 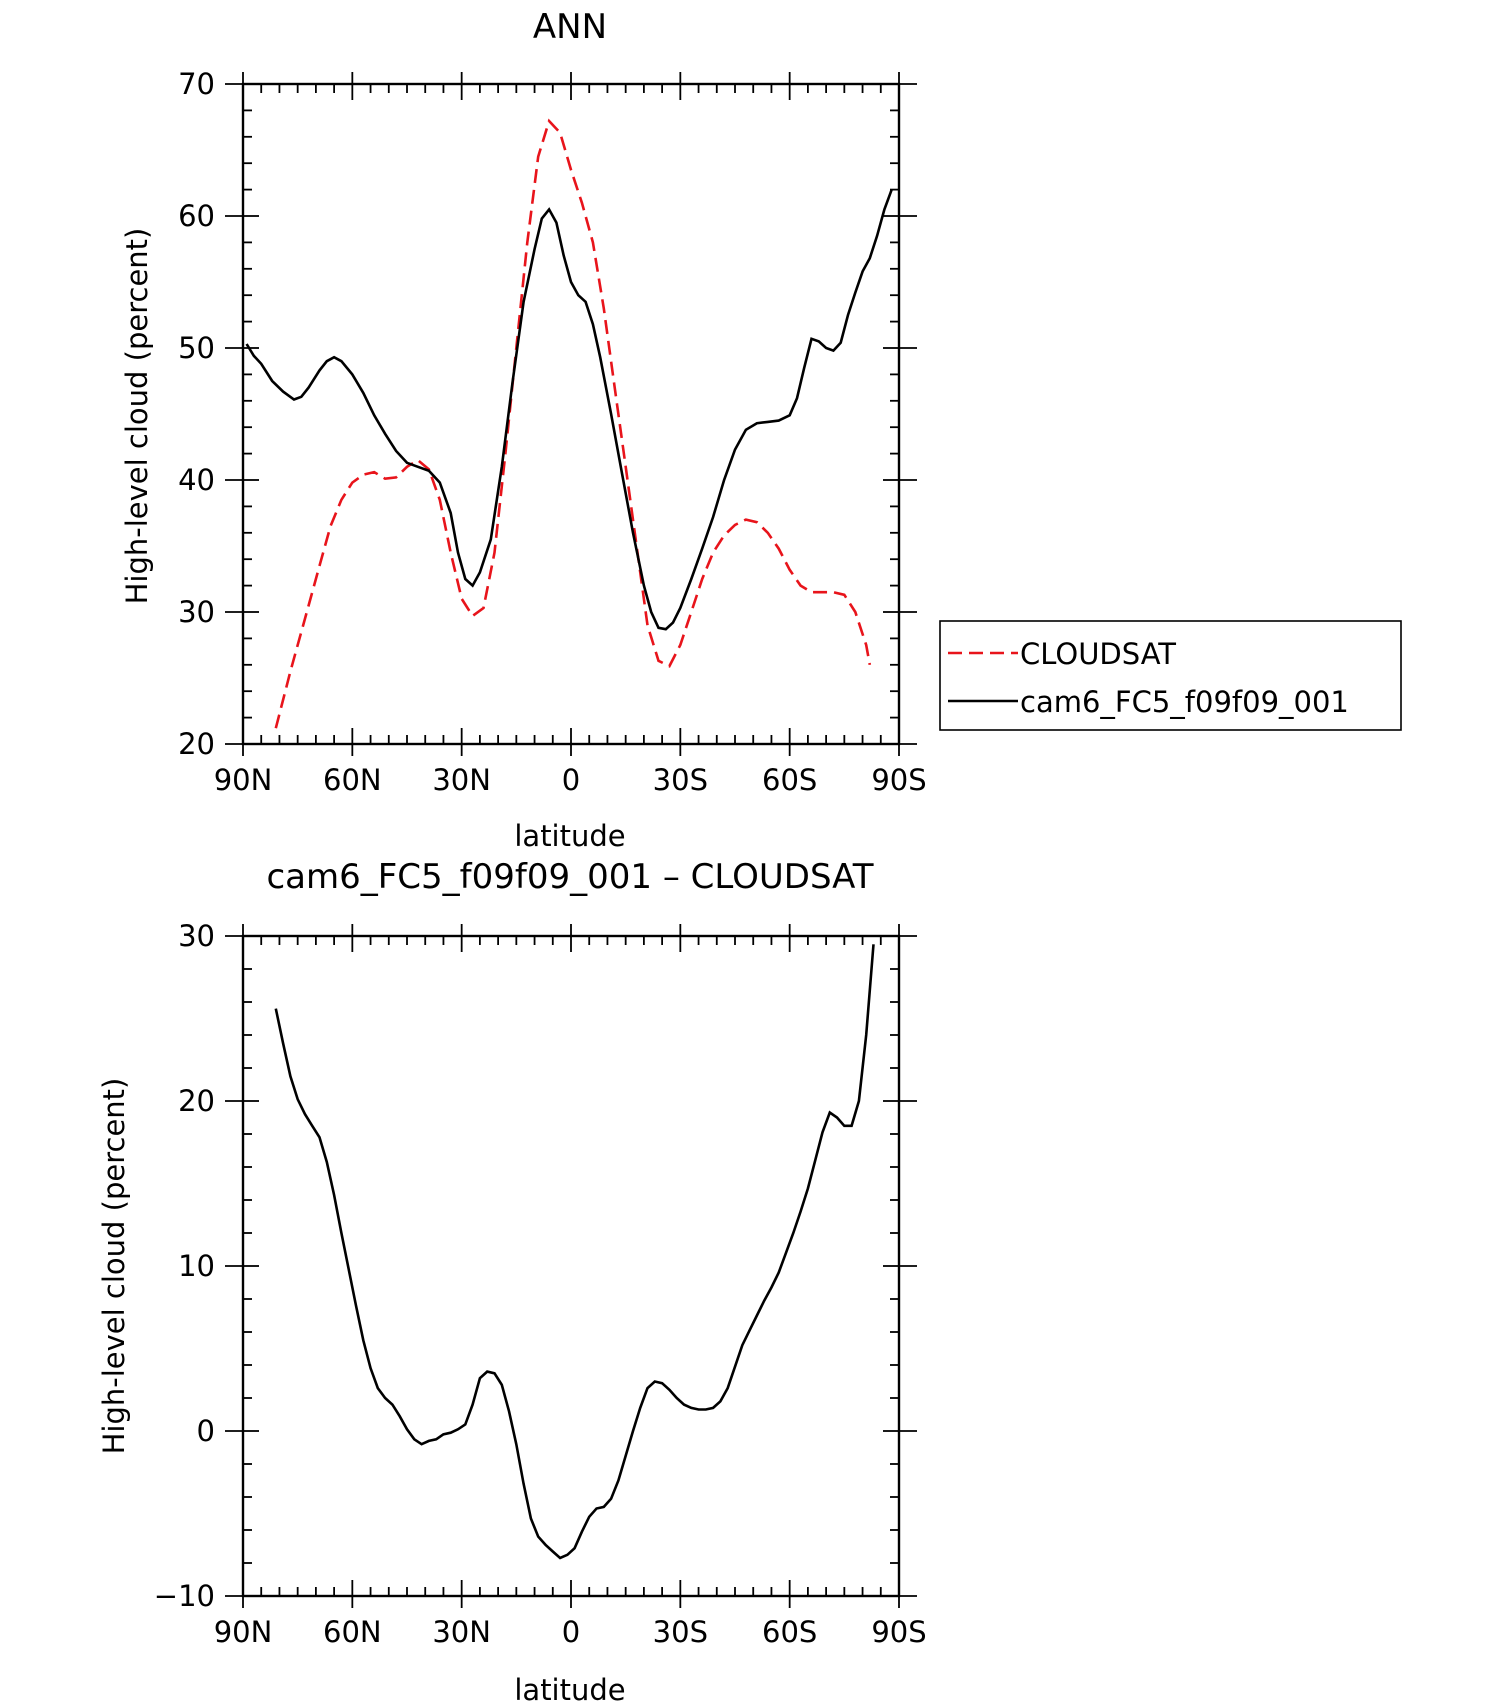 I want to click on bottom-x-tick-labels: 90N 60N 30N 0 30S 60S 90S, so click(x=570, y=1632).